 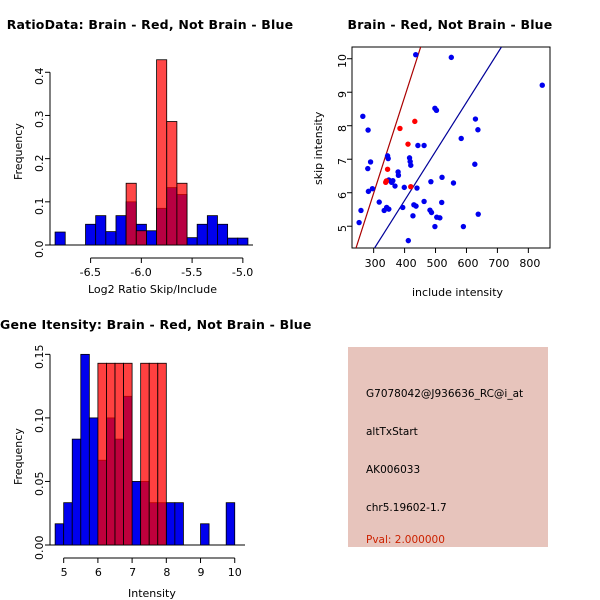 I want to click on gene-ytick-3: 0.15, so click(x=39, y=357).